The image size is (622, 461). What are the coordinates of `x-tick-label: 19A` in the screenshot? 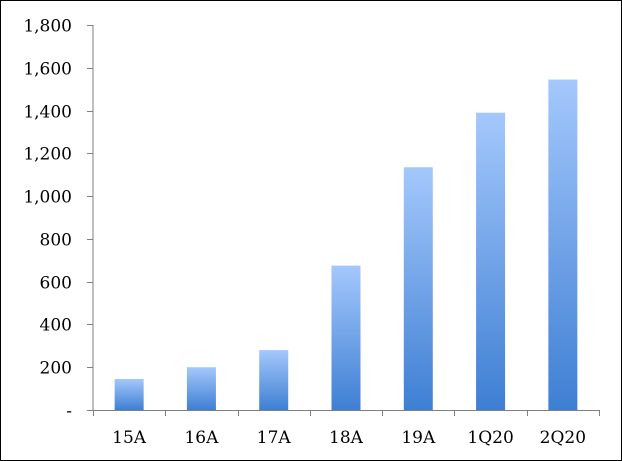 It's located at (418, 438).